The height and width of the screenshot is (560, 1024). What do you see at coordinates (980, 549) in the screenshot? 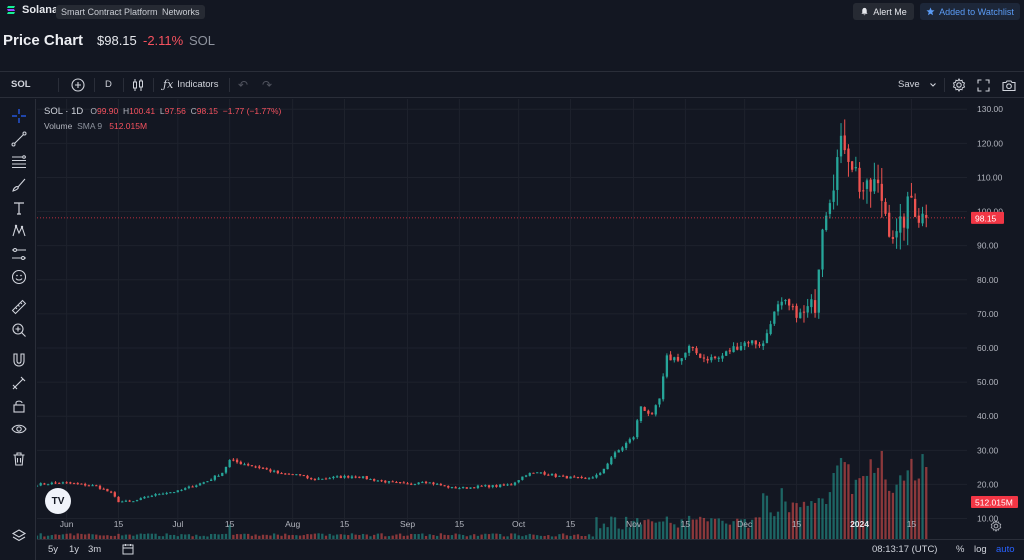
I see `log-scale-toggle: log` at bounding box center [980, 549].